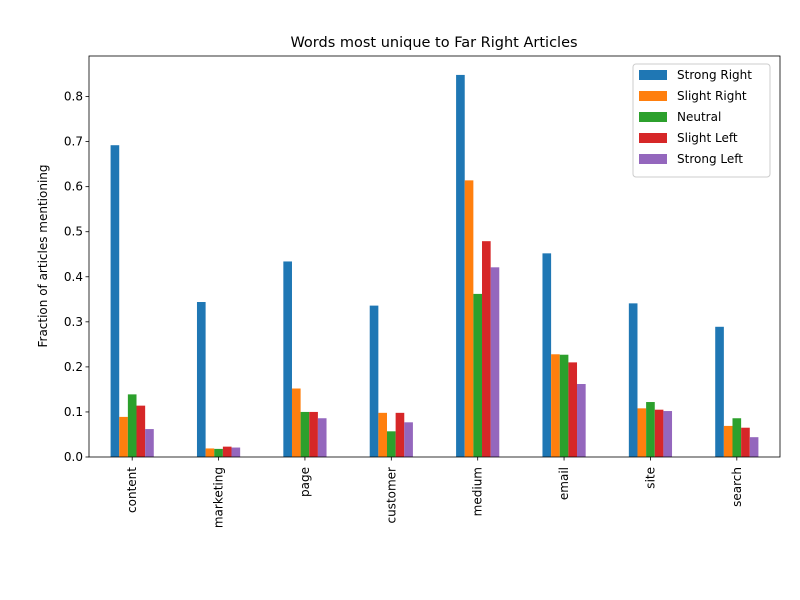 The height and width of the screenshot is (600, 800). I want to click on bar-strong-left-medium, so click(495, 362).